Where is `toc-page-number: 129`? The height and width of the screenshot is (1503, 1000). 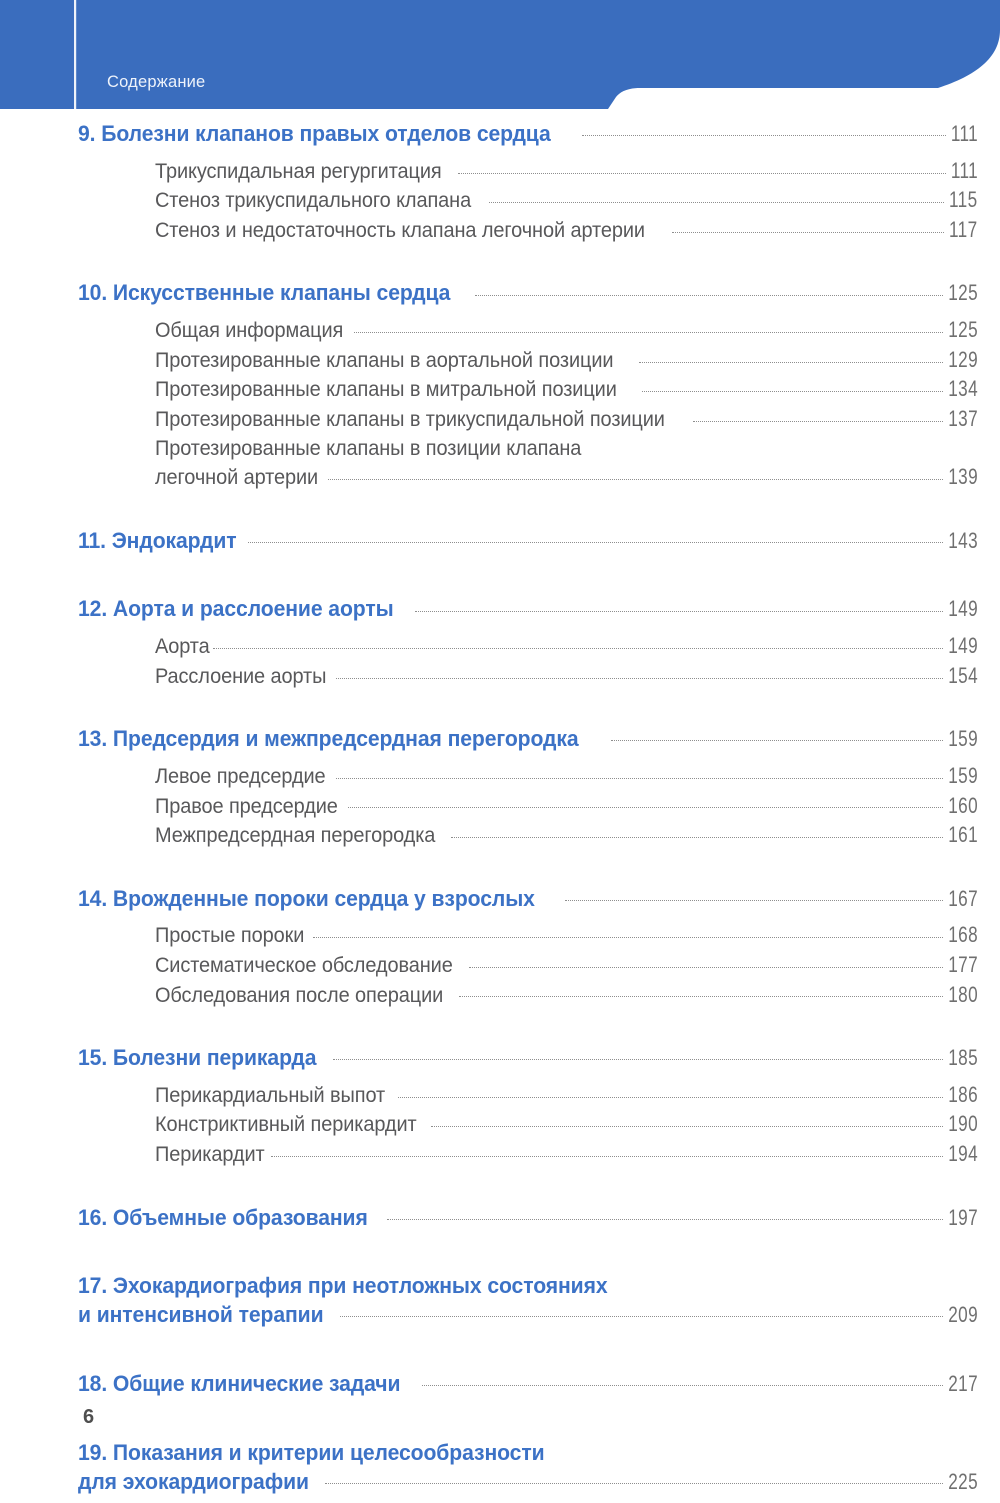
toc-page-number: 129 is located at coordinates (962, 359).